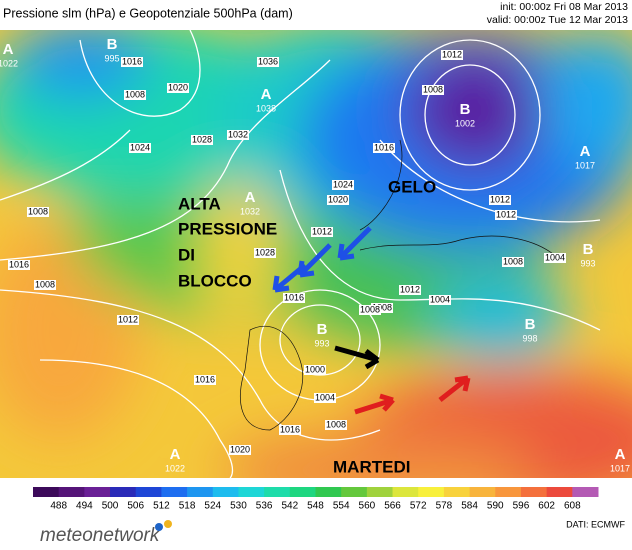 Image resolution: width=632 pixels, height=550 pixels. Describe the element at coordinates (529, 338) in the screenshot. I see `center-value: 998` at that location.